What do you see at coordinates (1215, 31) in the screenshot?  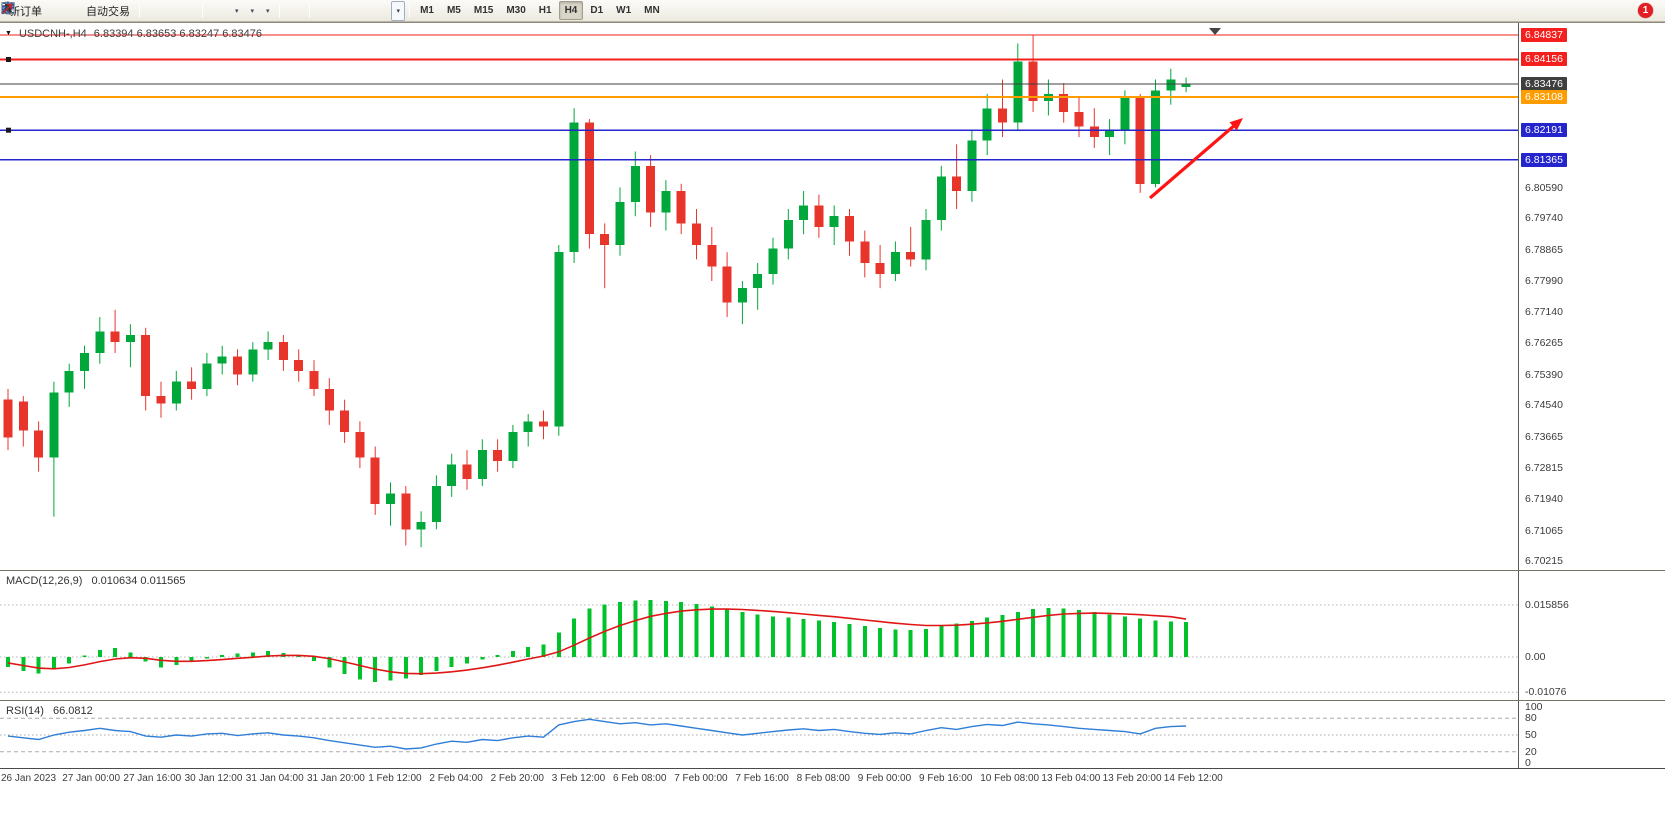 I see `chart-shift-marker` at bounding box center [1215, 31].